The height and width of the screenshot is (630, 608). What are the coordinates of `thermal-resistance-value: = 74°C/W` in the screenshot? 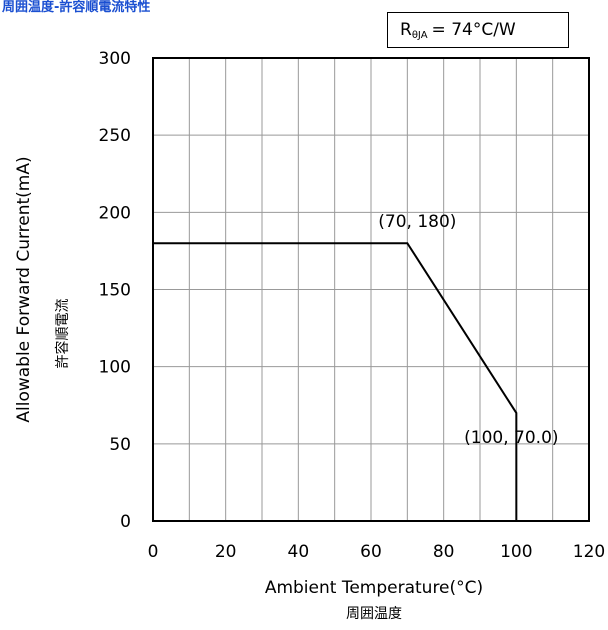 It's located at (473, 30).